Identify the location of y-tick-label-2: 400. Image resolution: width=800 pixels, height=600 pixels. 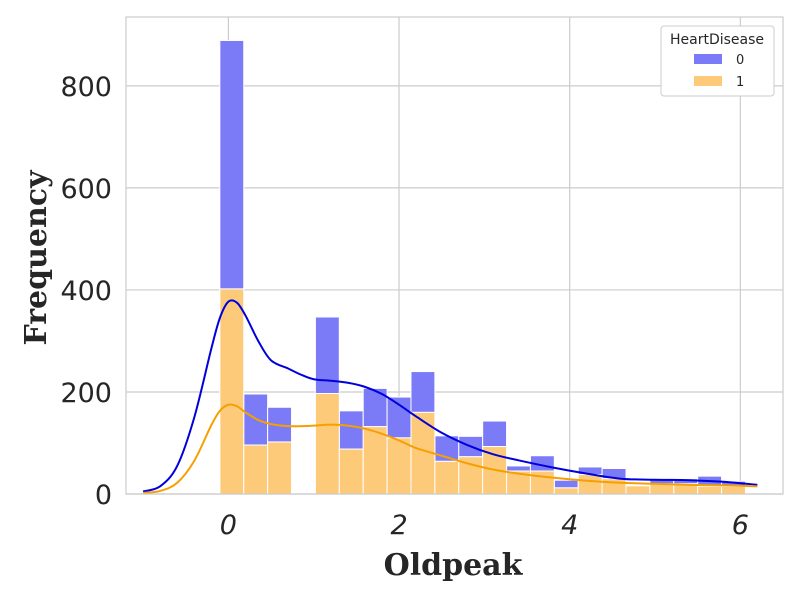
(86, 291).